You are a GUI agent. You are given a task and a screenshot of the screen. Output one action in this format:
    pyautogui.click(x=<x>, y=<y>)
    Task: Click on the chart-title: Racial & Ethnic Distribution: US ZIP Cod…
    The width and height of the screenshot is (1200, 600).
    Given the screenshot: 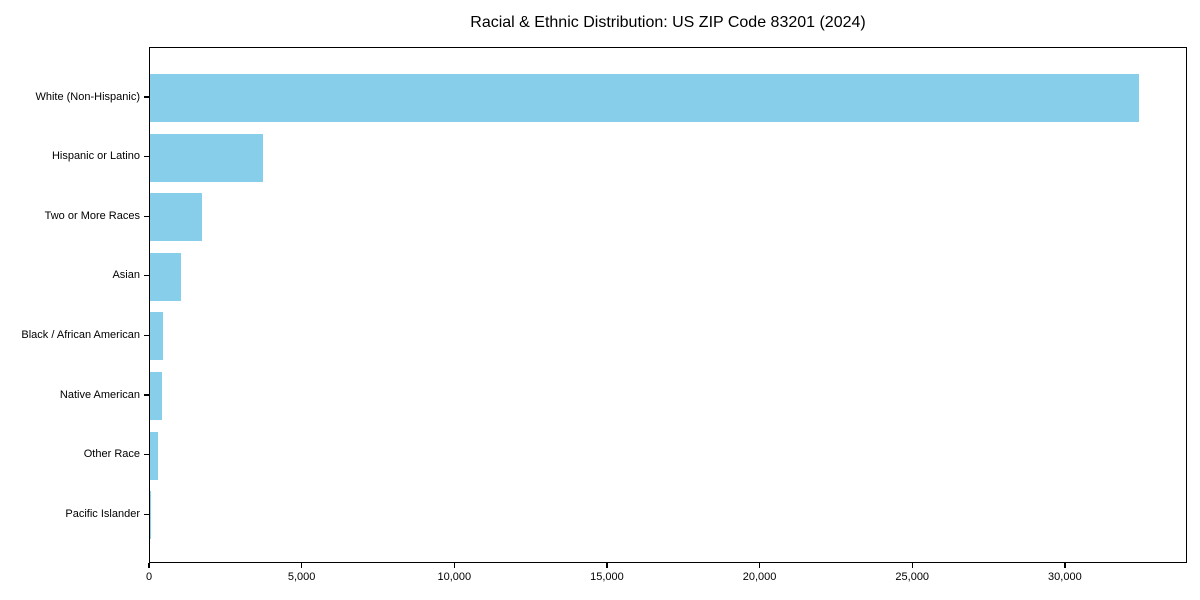 What is the action you would take?
    pyautogui.click(x=668, y=22)
    